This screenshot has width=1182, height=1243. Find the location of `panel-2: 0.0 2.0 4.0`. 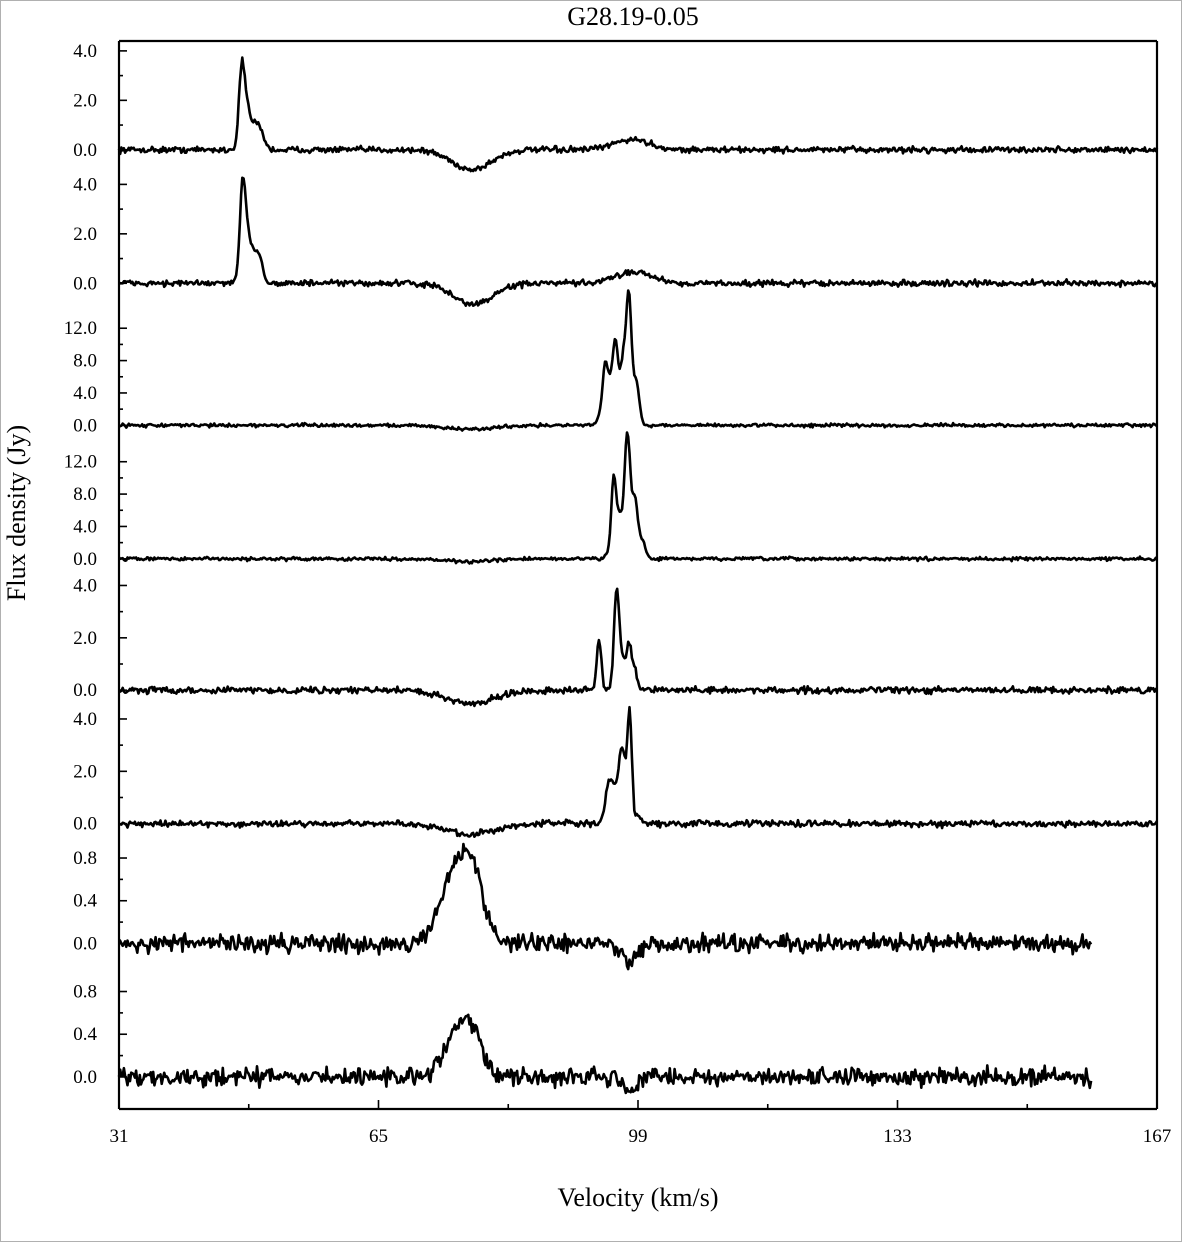

panel-2: 0.0 2.0 4.0 is located at coordinates (615, 241).